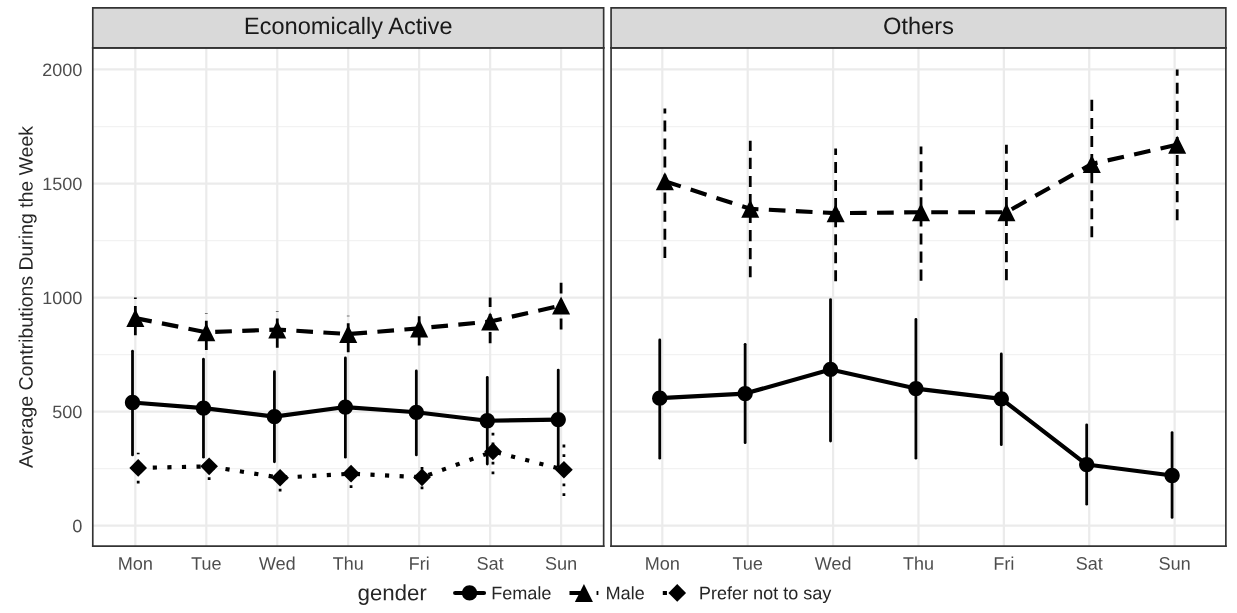 This screenshot has height=613, width=1237. What do you see at coordinates (392, 594) in the screenshot?
I see `legend-title: gender` at bounding box center [392, 594].